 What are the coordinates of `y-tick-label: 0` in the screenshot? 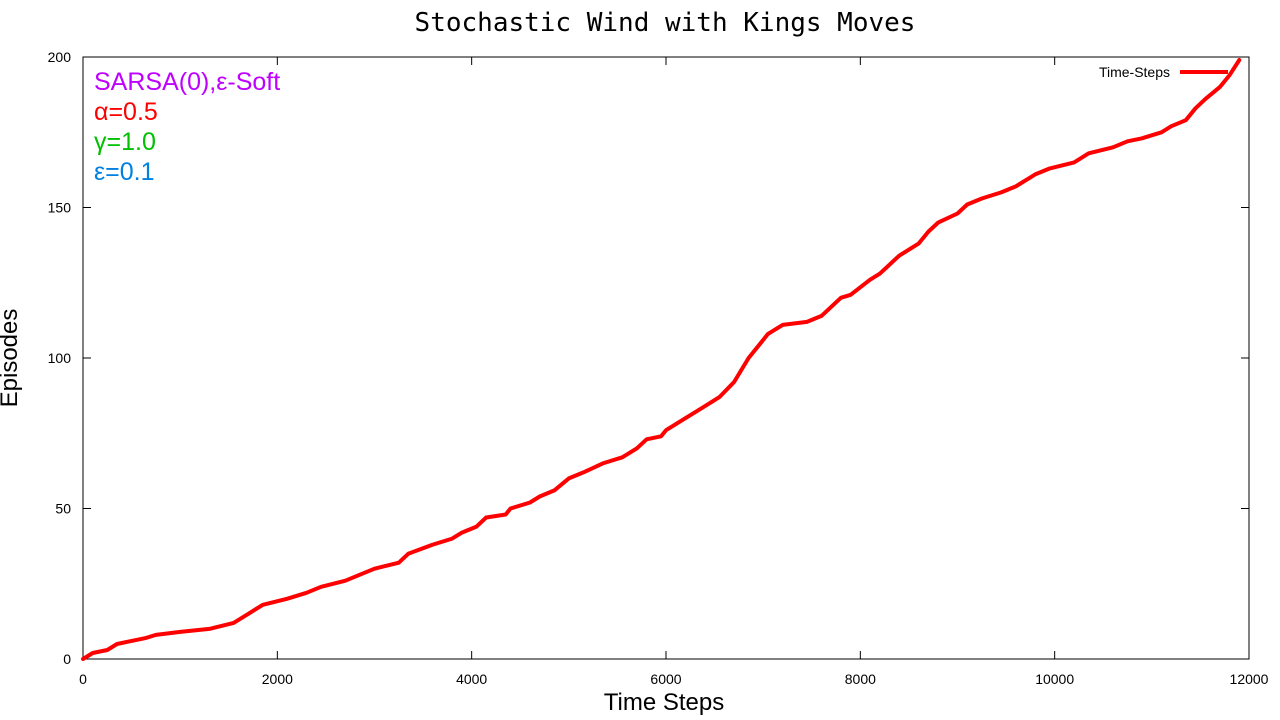 It's located at (67, 659).